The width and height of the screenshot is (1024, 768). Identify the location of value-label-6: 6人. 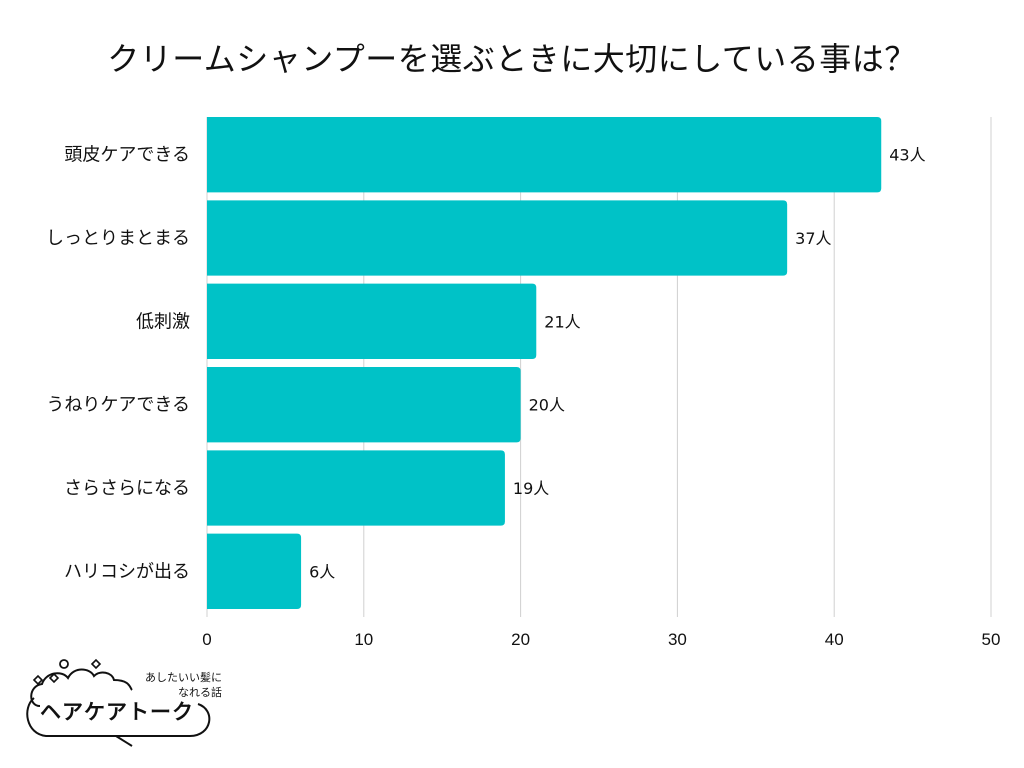
(322, 571).